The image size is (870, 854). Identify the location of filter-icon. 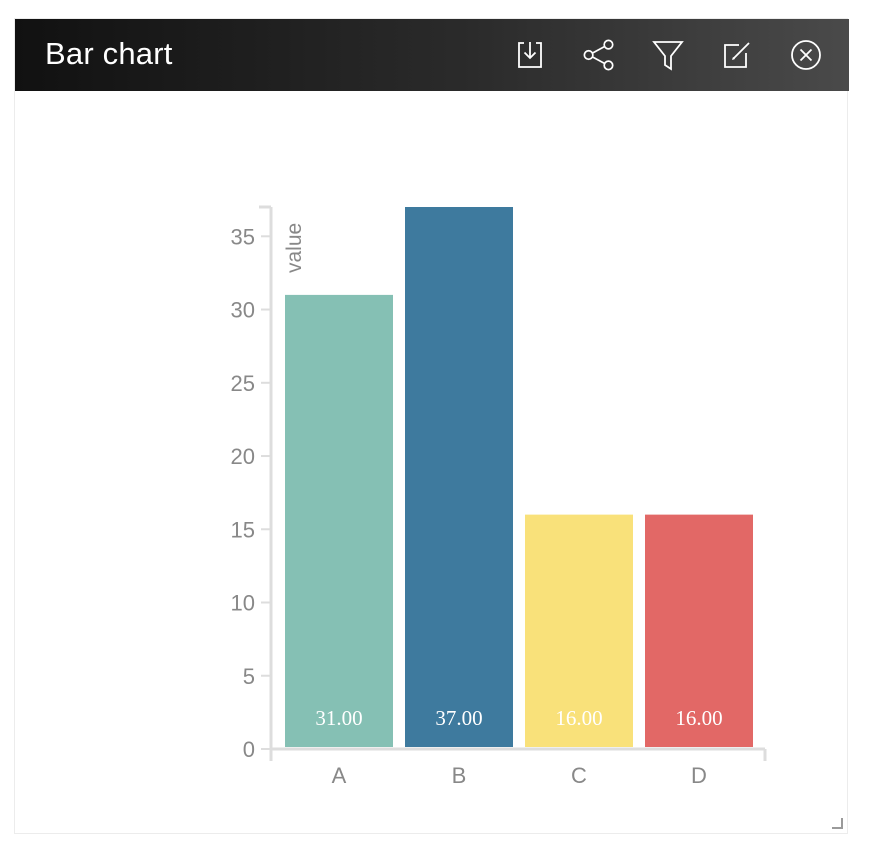
(668, 56).